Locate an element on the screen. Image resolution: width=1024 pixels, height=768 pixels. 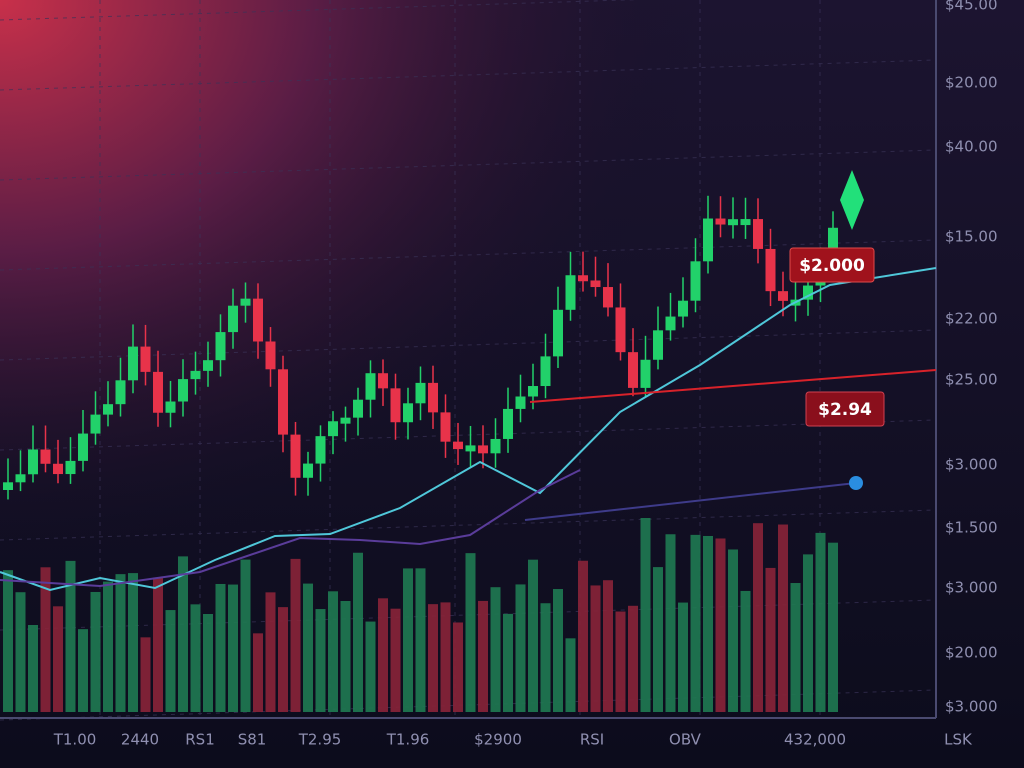
time-label: 432,000 is located at coordinates (815, 740).